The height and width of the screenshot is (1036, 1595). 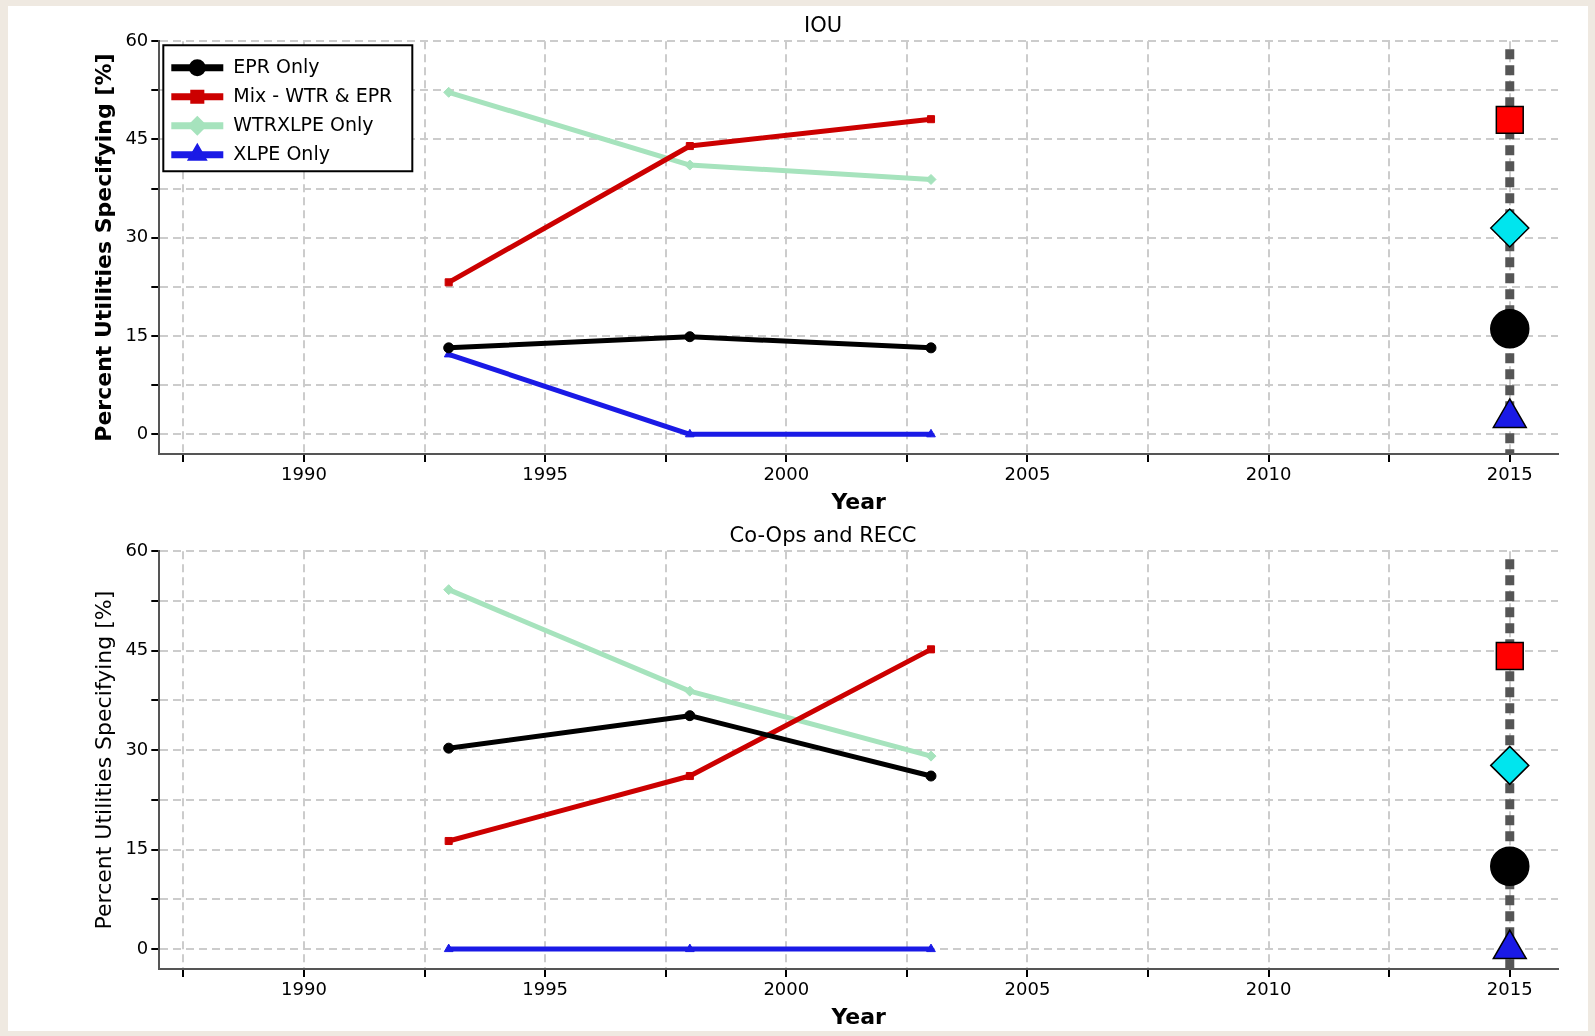 I want to click on legend-label: Mix - WTR & EPR, so click(x=313, y=94).